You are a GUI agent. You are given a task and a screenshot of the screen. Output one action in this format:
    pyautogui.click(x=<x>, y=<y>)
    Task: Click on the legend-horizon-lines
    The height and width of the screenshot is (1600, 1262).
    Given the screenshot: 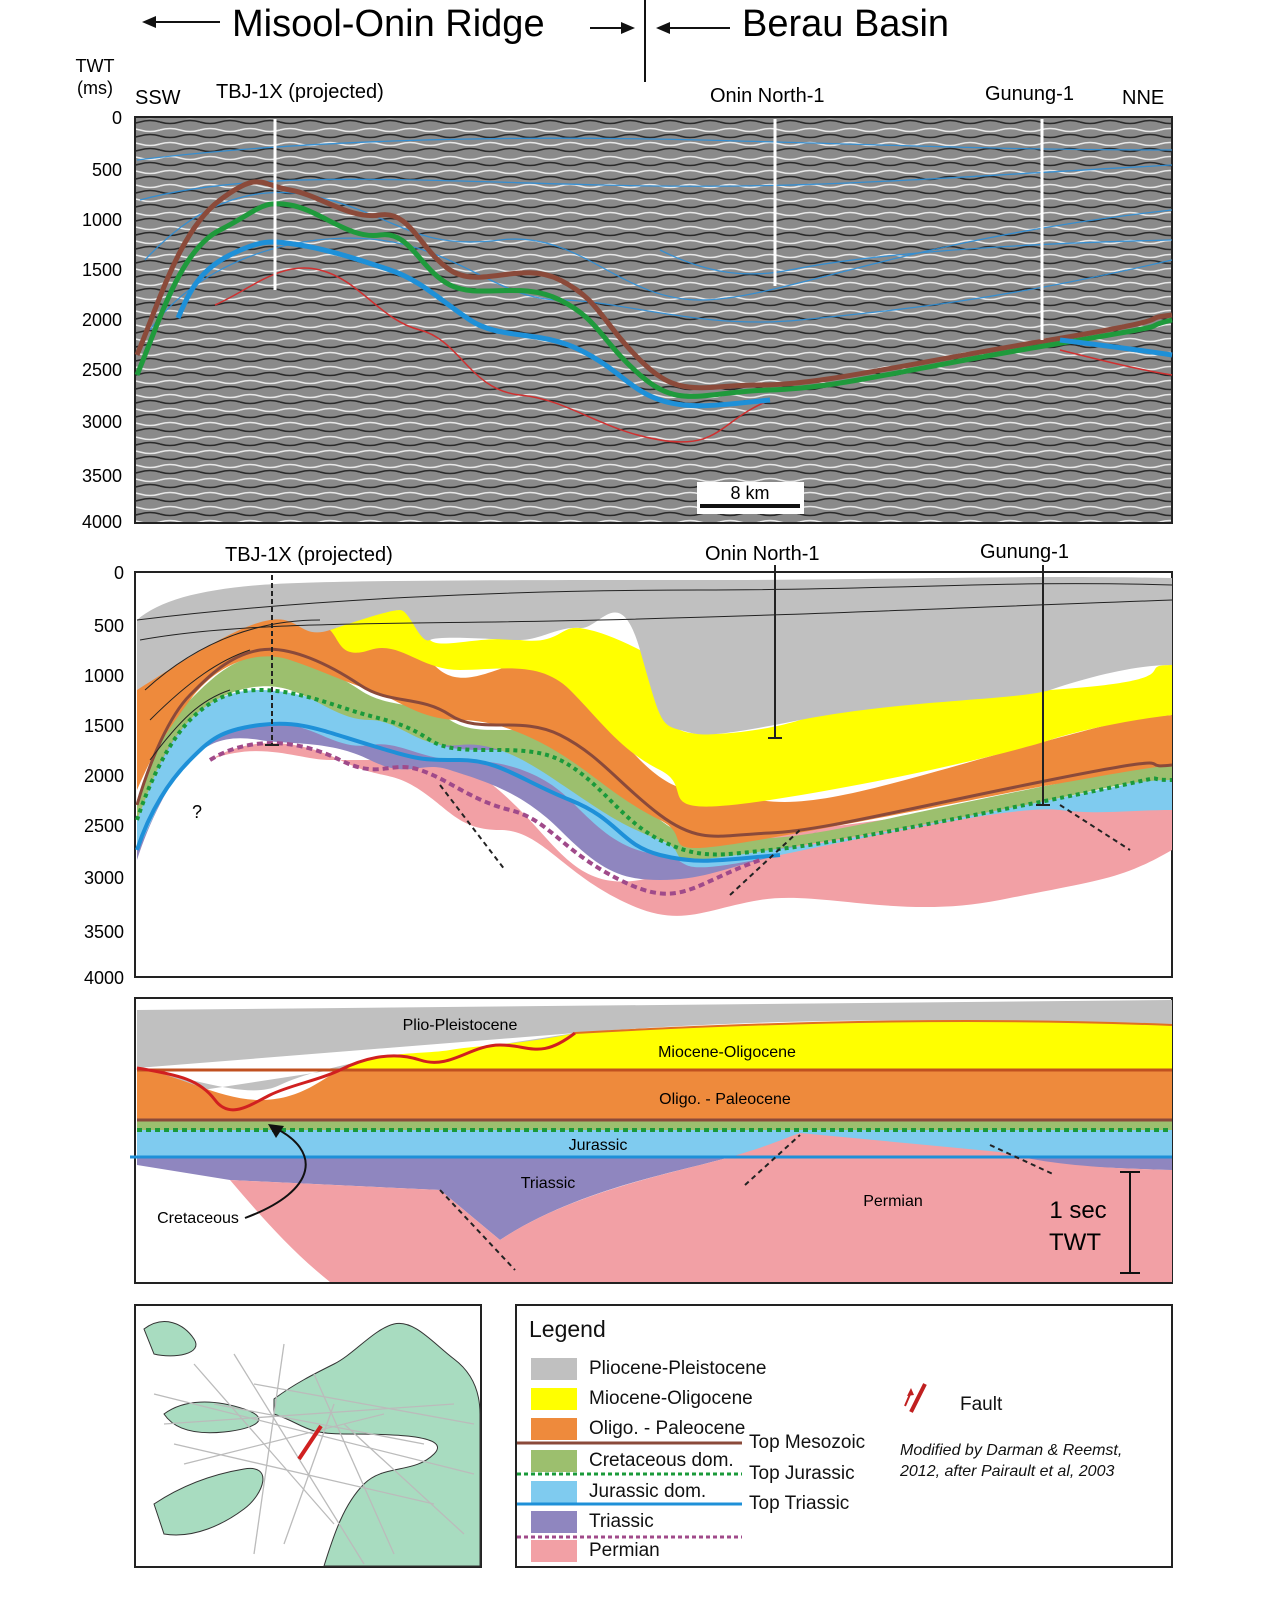 What is the action you would take?
    pyautogui.click(x=629, y=1473)
    